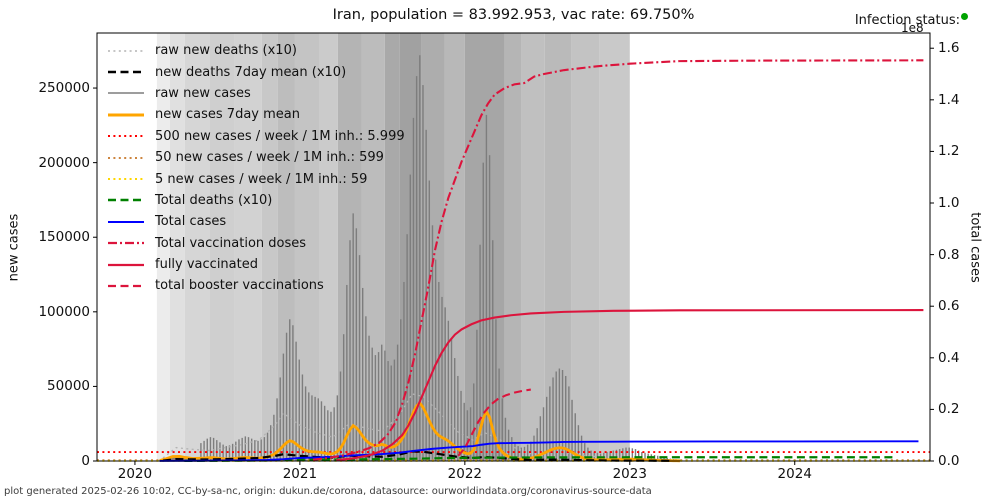  What do you see at coordinates (300, 474) in the screenshot?
I see `x-axis-tick-label: 2021` at bounding box center [300, 474].